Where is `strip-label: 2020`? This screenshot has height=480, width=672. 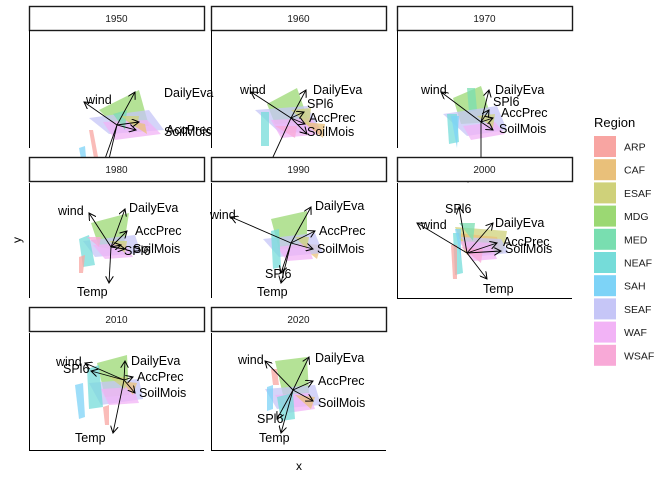
strip-label: 2020 is located at coordinates (298, 320).